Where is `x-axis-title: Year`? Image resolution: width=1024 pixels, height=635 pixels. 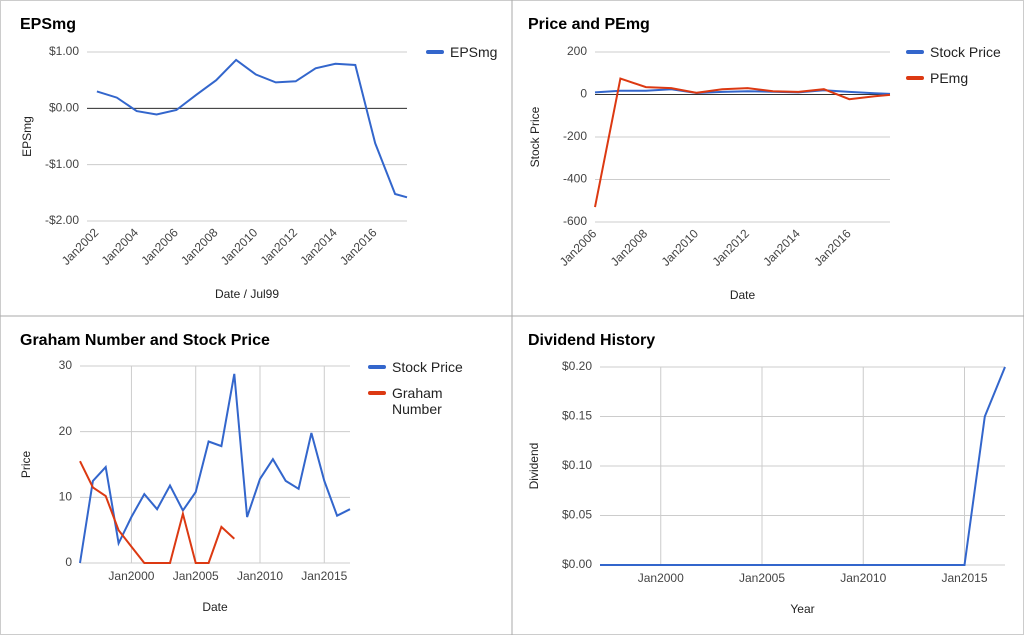
x-axis-title: Year is located at coordinates (802, 609).